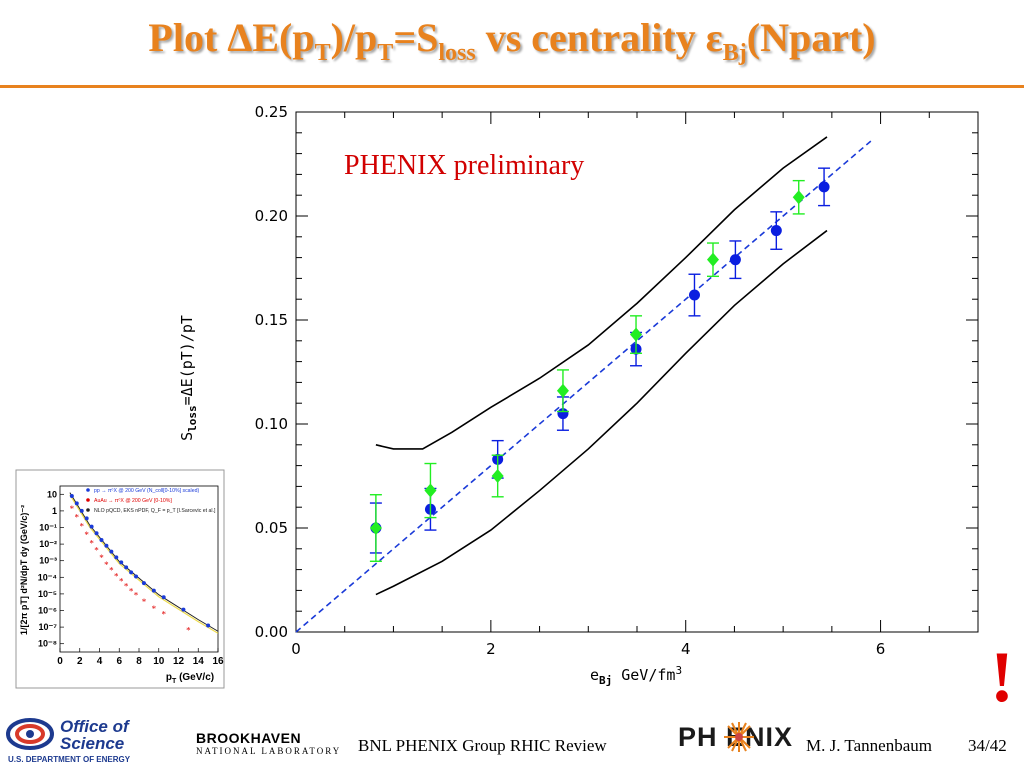 The image size is (1024, 768). I want to click on y-tick-label: 0.10, so click(271, 424).